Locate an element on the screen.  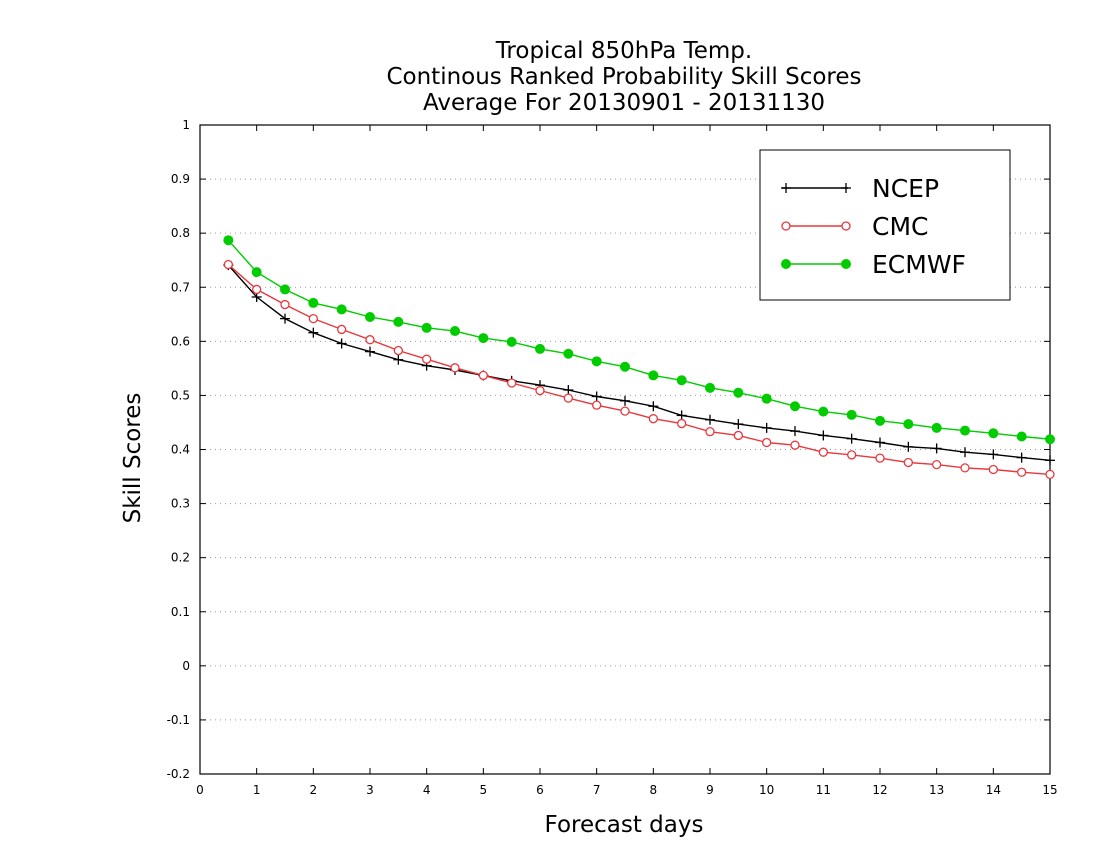
y-tick-label: 0.8 is located at coordinates (180, 233).